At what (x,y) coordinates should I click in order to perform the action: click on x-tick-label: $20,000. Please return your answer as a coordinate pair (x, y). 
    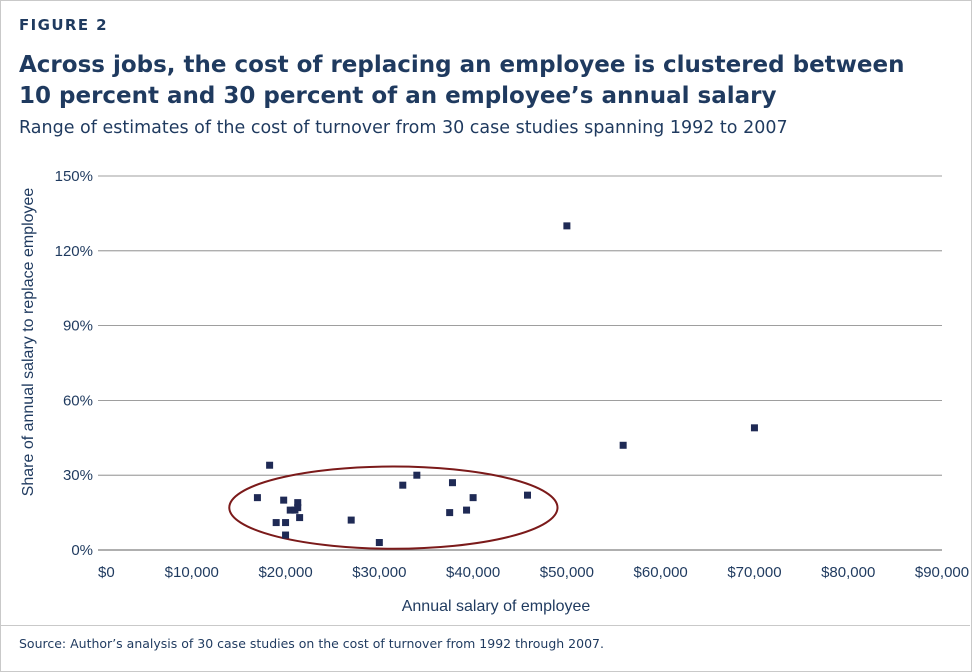
    Looking at the image, I should click on (285, 572).